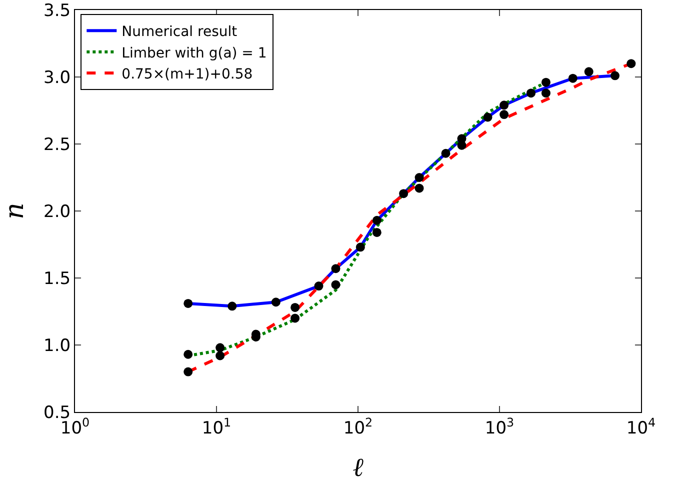 This screenshot has width=686, height=483. What do you see at coordinates (641, 426) in the screenshot?
I see `x-tick-label: 10$^{4}$` at bounding box center [641, 426].